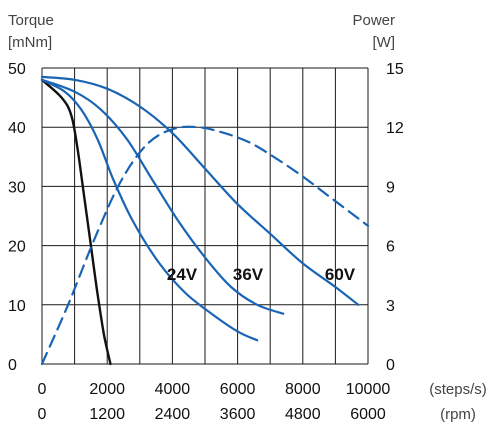  Describe the element at coordinates (395, 128) in the screenshot. I see `right-tick-label: 12` at that location.